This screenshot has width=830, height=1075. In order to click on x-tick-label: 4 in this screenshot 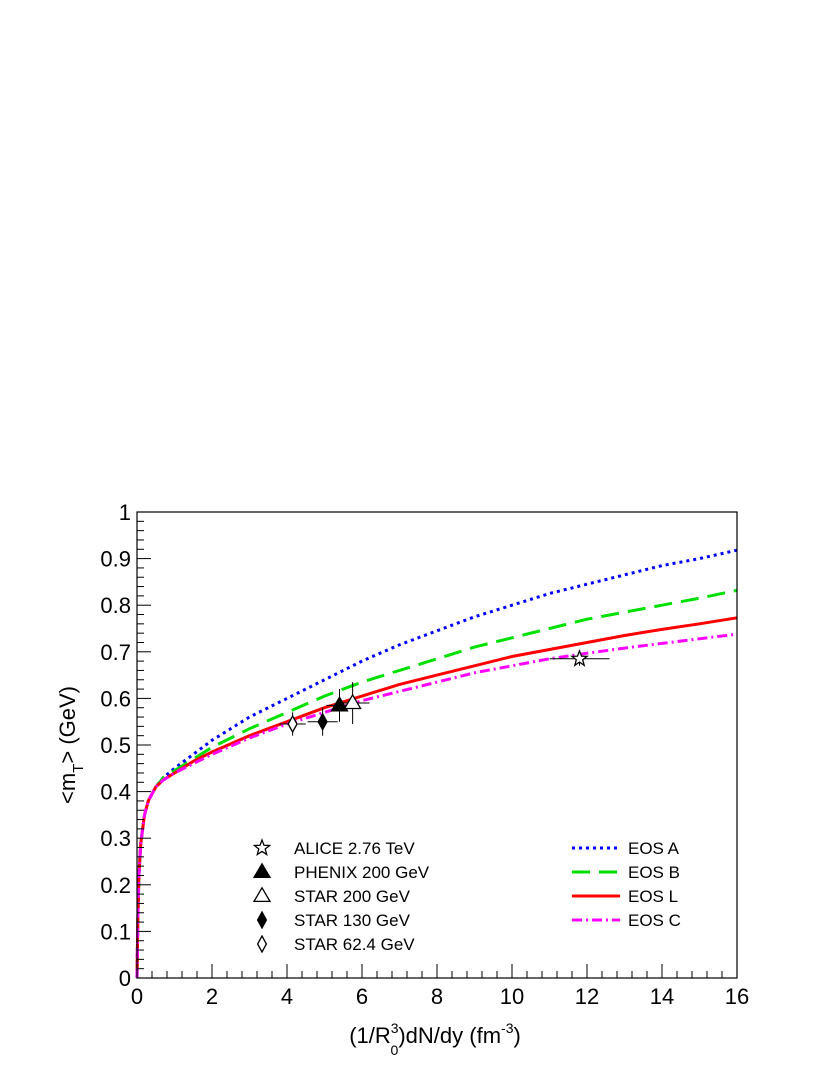, I will do `click(287, 996)`.